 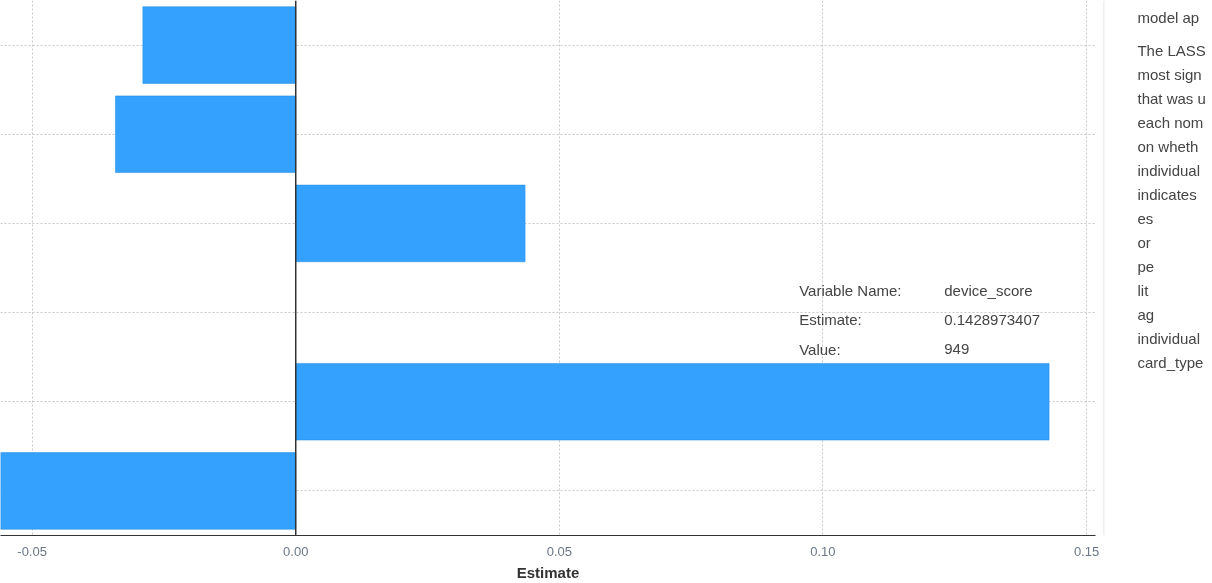 What do you see at coordinates (559, 551) in the screenshot?
I see `x-tick-label: 0.05` at bounding box center [559, 551].